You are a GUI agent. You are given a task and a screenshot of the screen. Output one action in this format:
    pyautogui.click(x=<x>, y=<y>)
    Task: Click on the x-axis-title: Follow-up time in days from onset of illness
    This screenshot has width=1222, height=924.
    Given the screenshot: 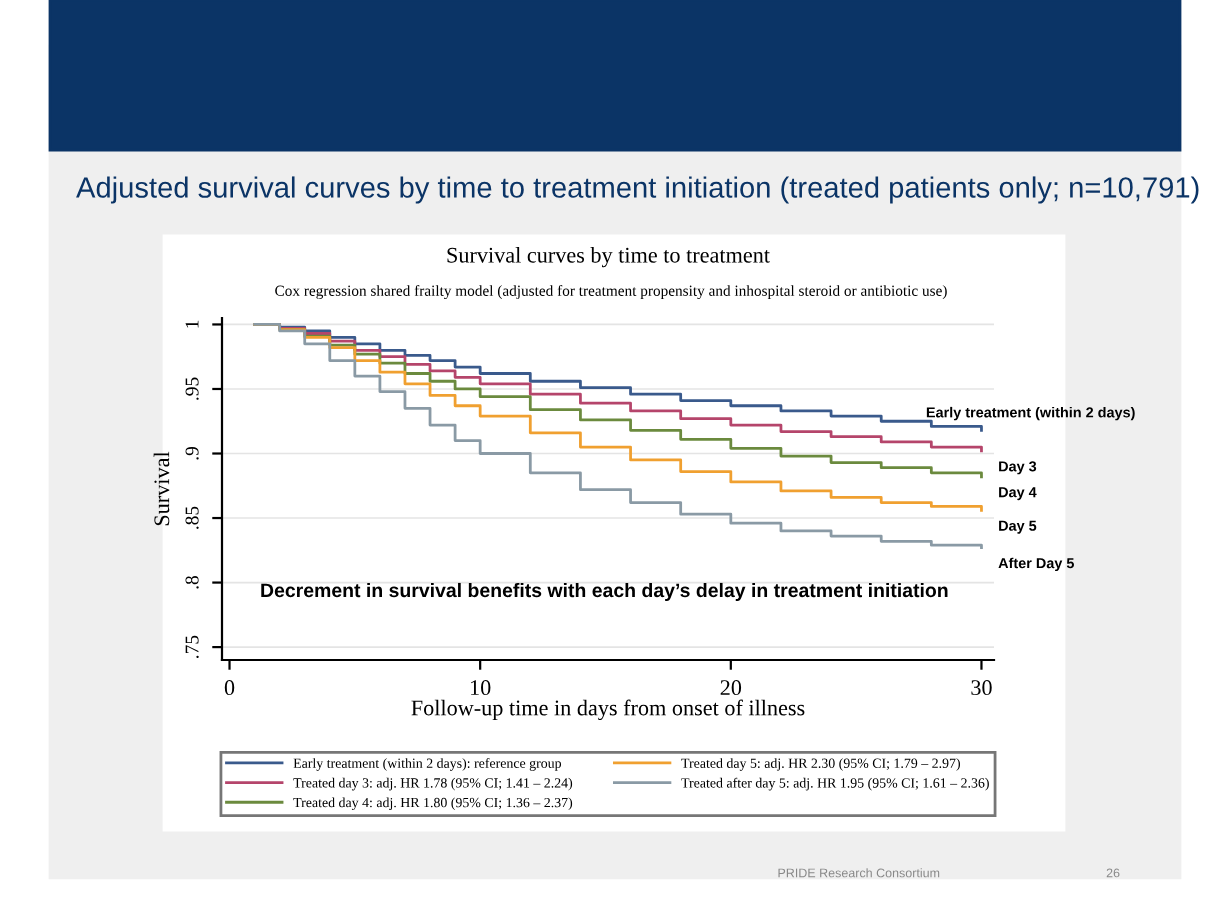 What is the action you would take?
    pyautogui.click(x=608, y=710)
    